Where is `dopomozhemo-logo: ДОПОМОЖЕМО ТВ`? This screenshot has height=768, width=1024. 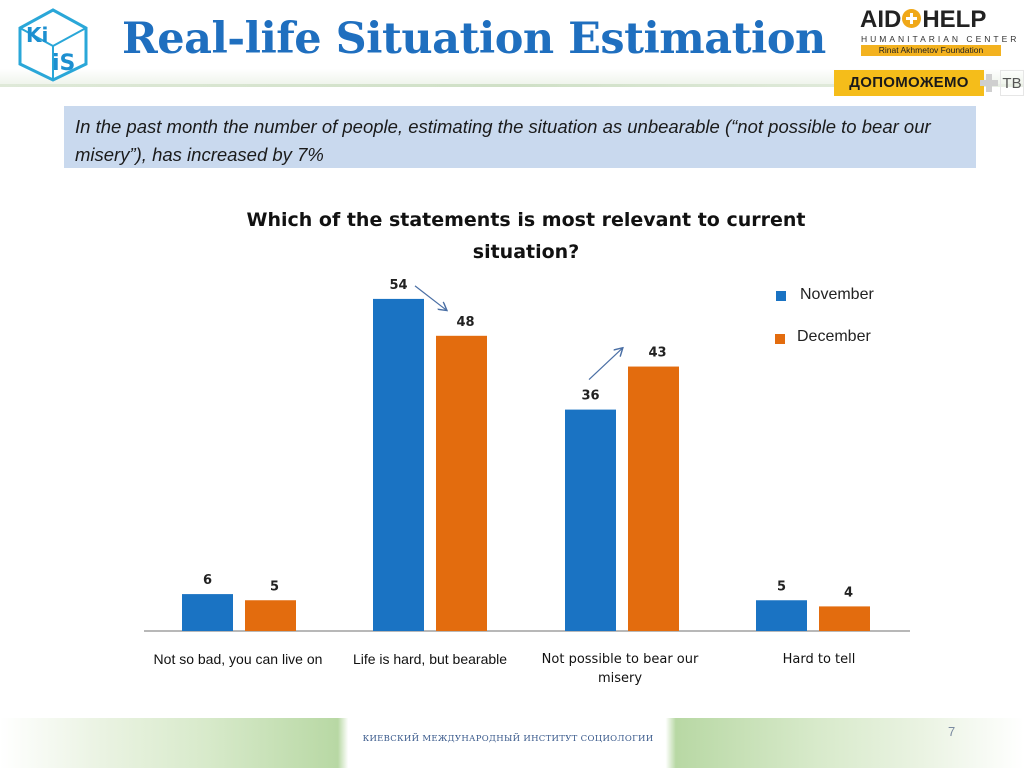 dopomozhemo-logo: ДОПОМОЖЕМО ТВ is located at coordinates (929, 83).